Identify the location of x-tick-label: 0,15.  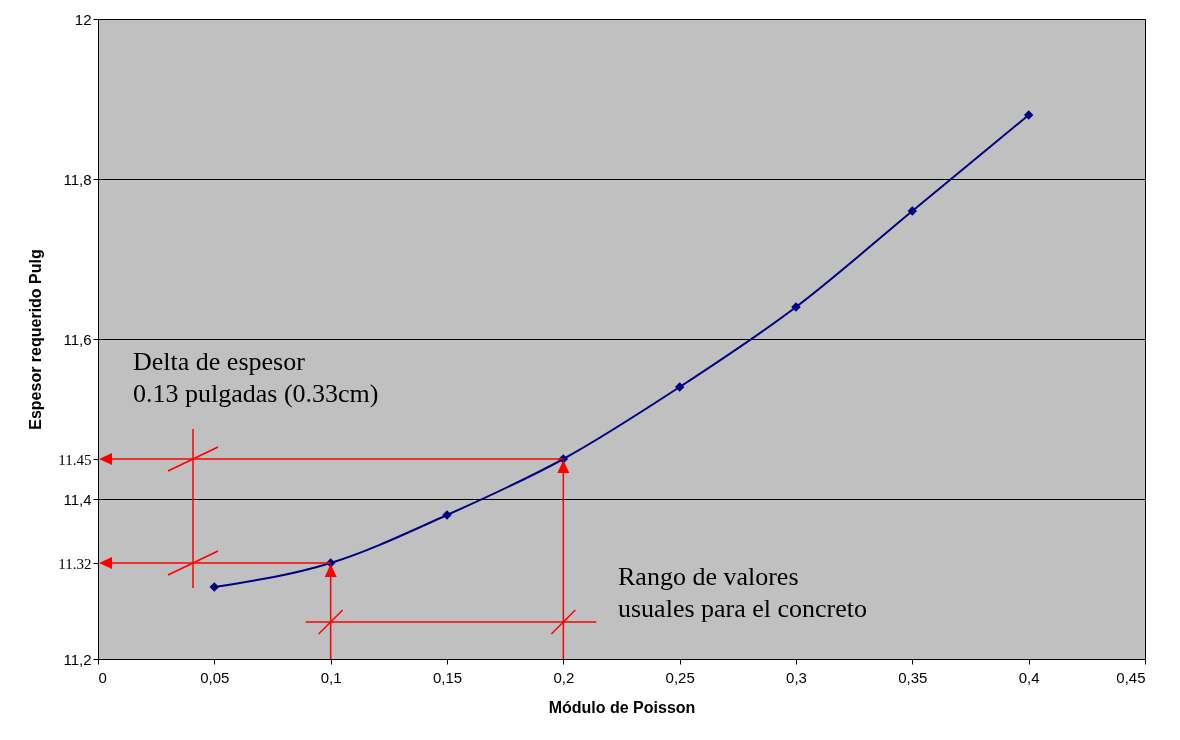
(447, 677).